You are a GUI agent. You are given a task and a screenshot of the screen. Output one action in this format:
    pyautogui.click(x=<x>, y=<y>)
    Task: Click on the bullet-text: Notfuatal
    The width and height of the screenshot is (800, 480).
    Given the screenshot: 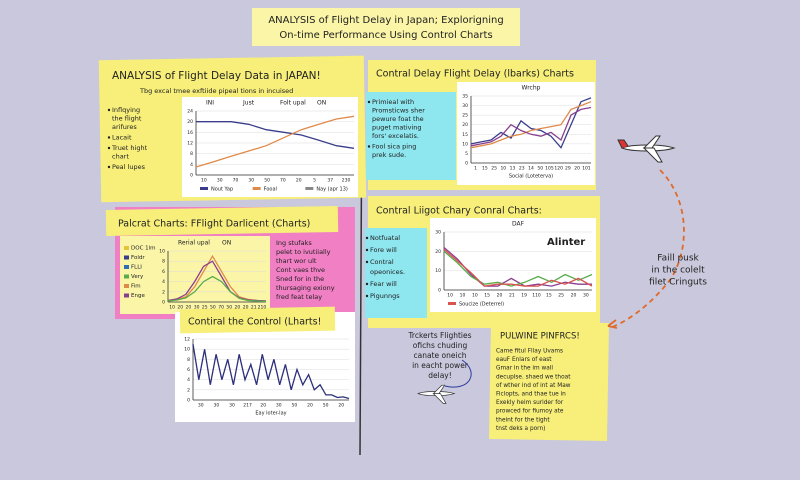 What is the action you would take?
    pyautogui.click(x=385, y=238)
    